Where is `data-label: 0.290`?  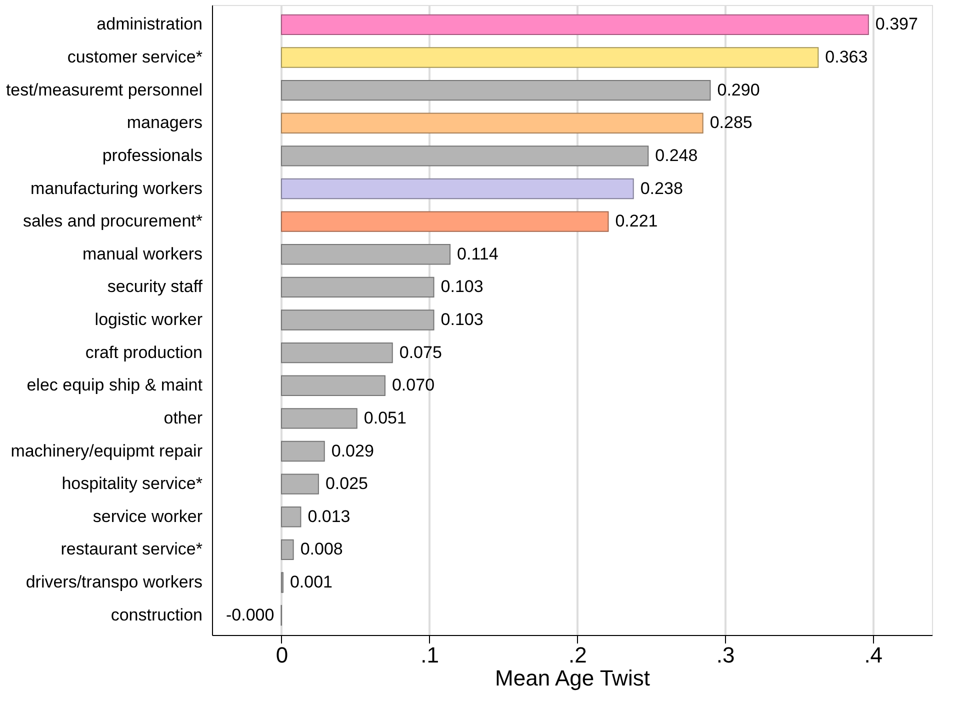 data-label: 0.290 is located at coordinates (738, 90).